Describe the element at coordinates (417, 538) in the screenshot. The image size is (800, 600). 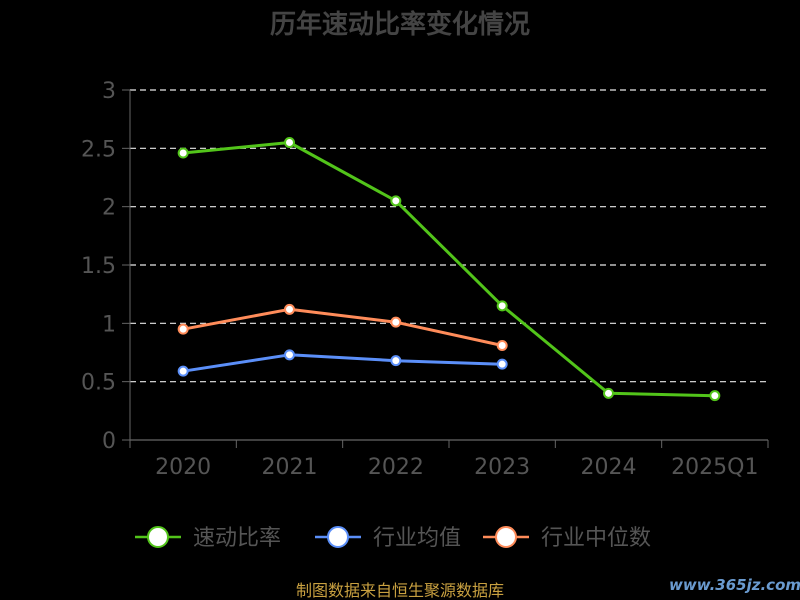
I see `legend-label: 行业均值` at that location.